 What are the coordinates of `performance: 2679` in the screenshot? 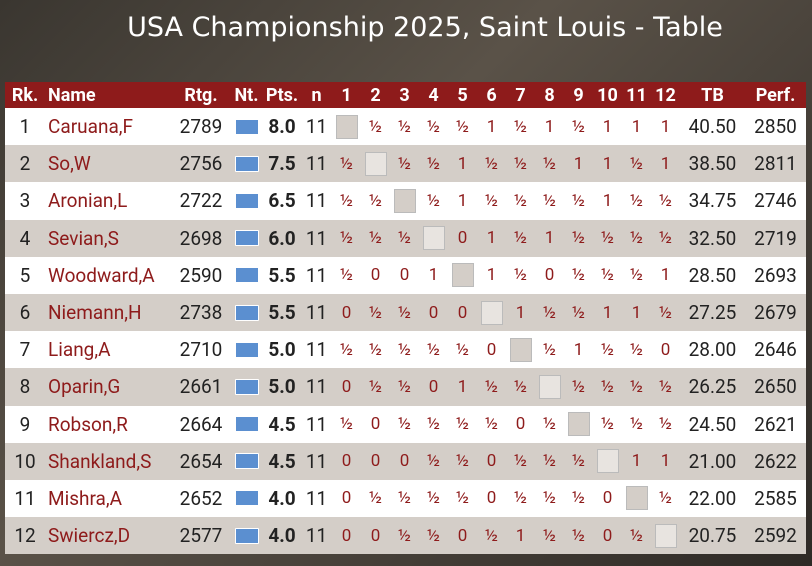 It's located at (775, 313).